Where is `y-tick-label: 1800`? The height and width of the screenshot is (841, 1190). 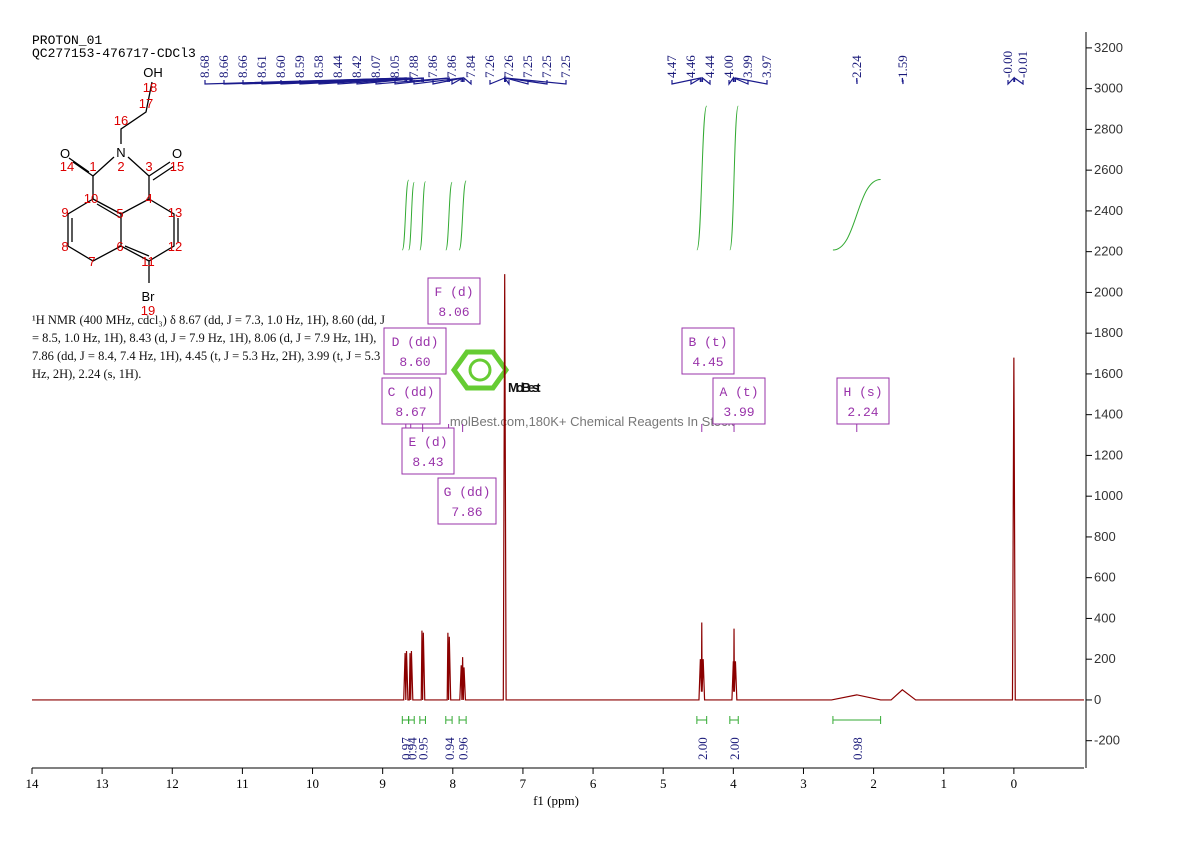
y-tick-label: 1800 is located at coordinates (1108, 332).